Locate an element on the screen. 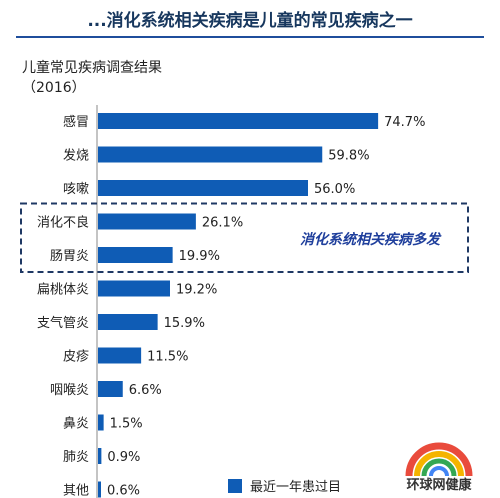  value-label: 74.7% is located at coordinates (404, 122).